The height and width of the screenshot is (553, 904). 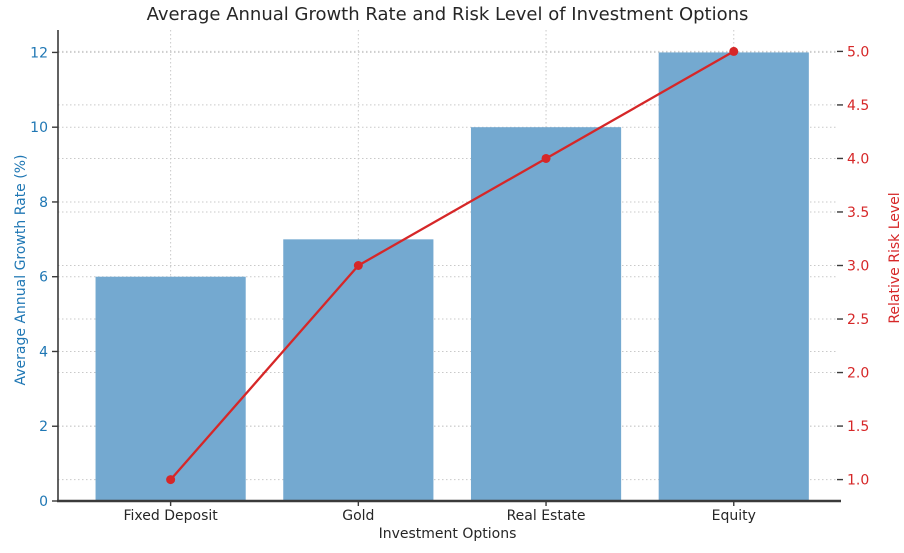 What do you see at coordinates (39, 128) in the screenshot?
I see `left-axis-tick-label: 10` at bounding box center [39, 128].